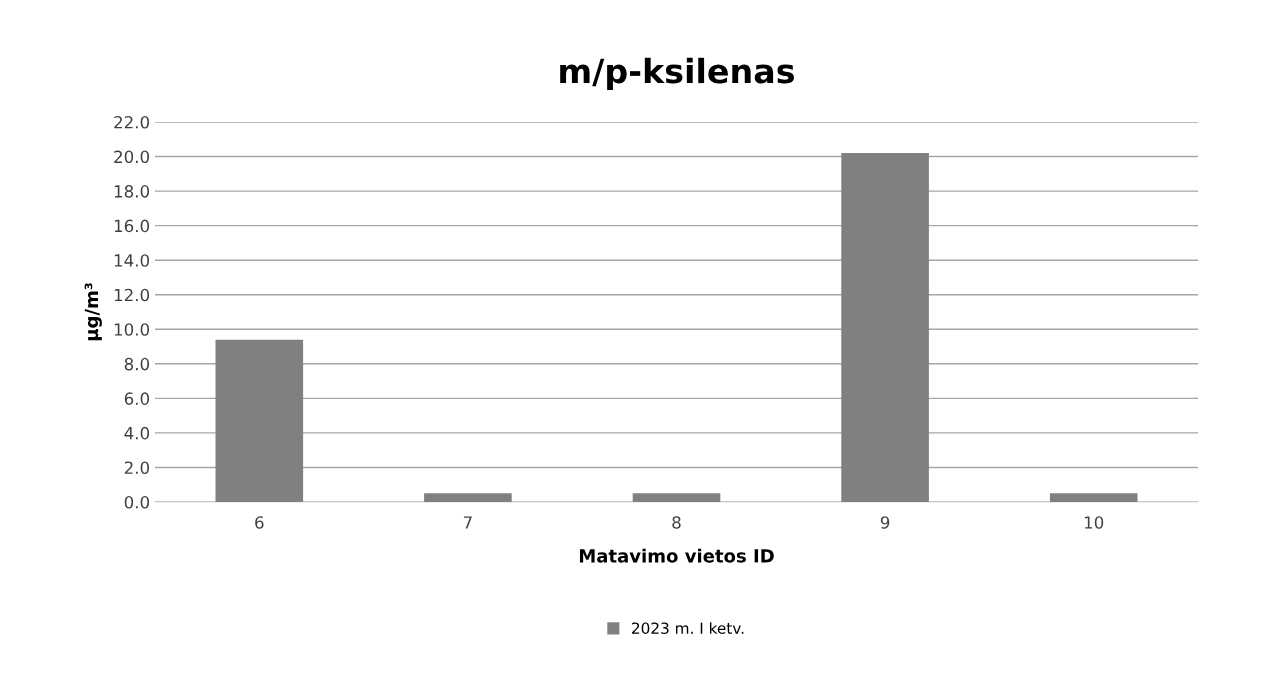 This screenshot has height=679, width=1265. Describe the element at coordinates (885, 522) in the screenshot. I see `x-tick-label: 9` at that location.